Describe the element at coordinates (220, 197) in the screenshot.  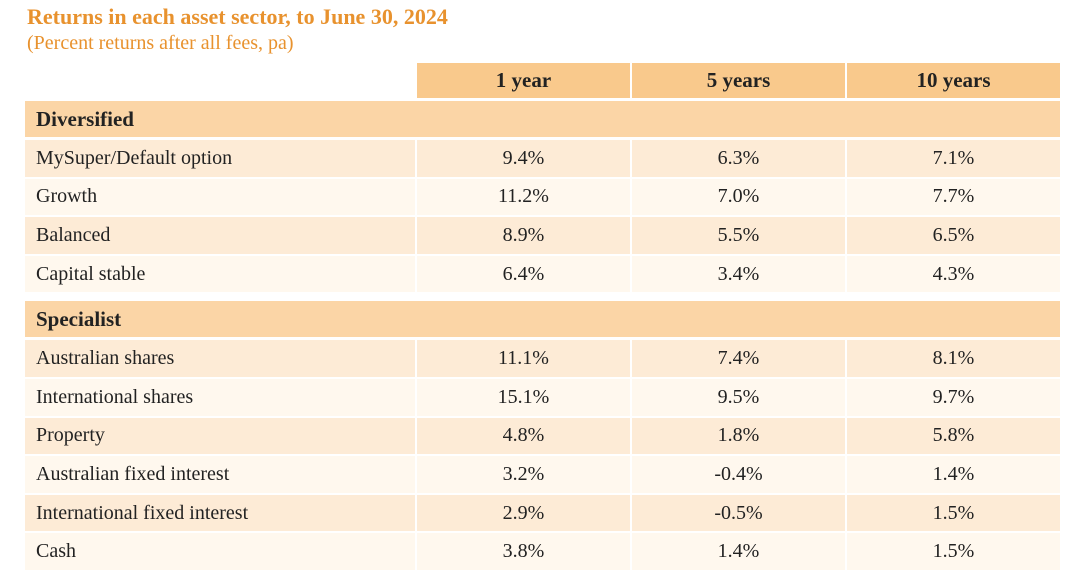
I see `row-label: Growth` at that location.